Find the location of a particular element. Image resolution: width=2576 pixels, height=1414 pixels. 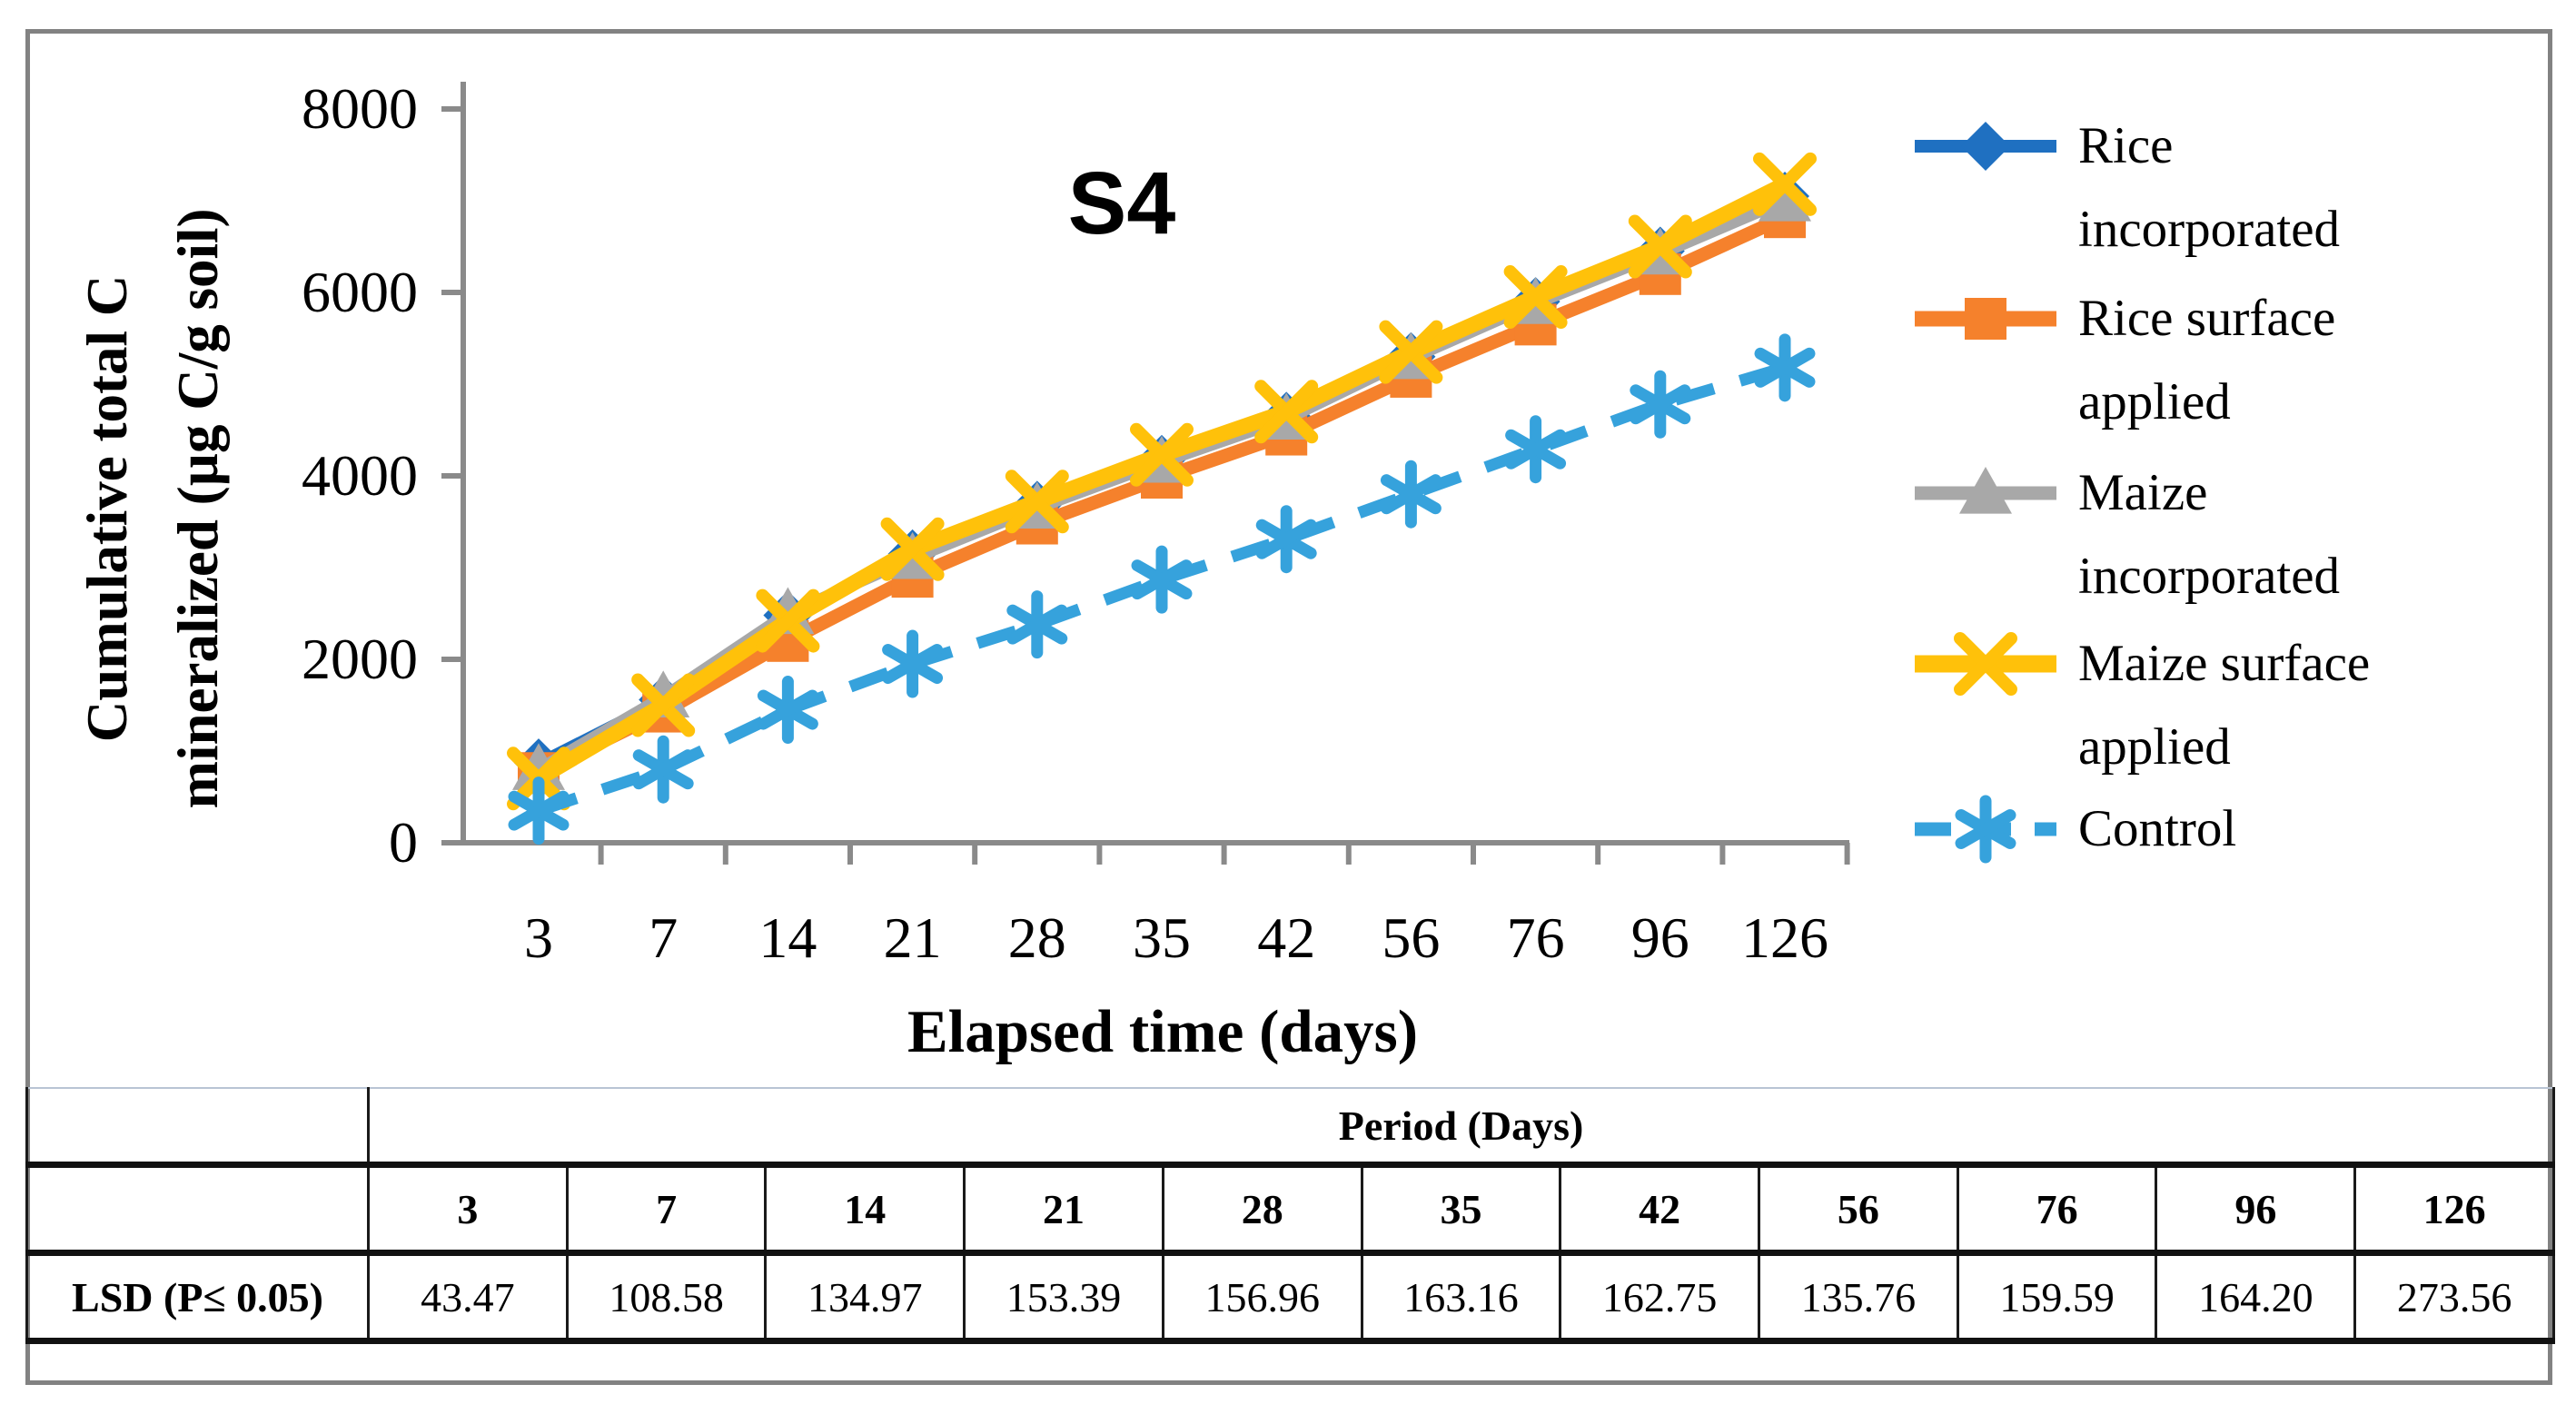

table-value-cell: 135.76 is located at coordinates (1858, 1297).